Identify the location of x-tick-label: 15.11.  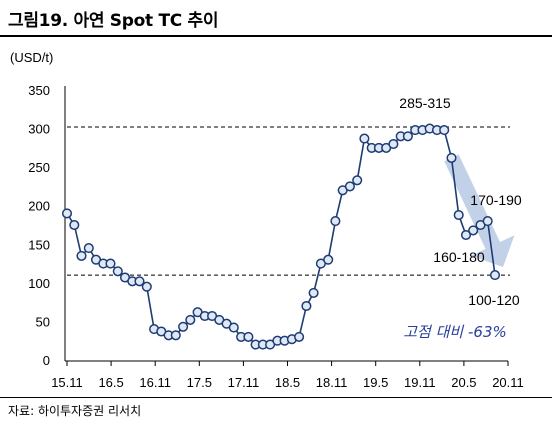
(67, 382).